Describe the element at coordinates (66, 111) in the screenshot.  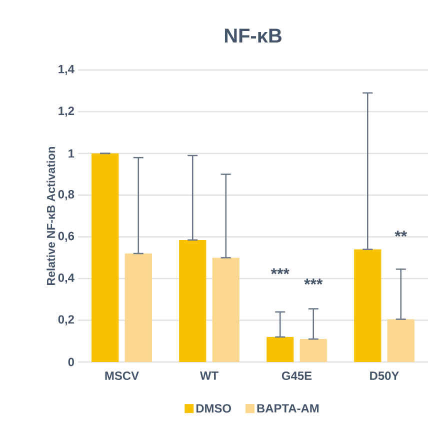
I see `y-tick-label: 1,2` at that location.